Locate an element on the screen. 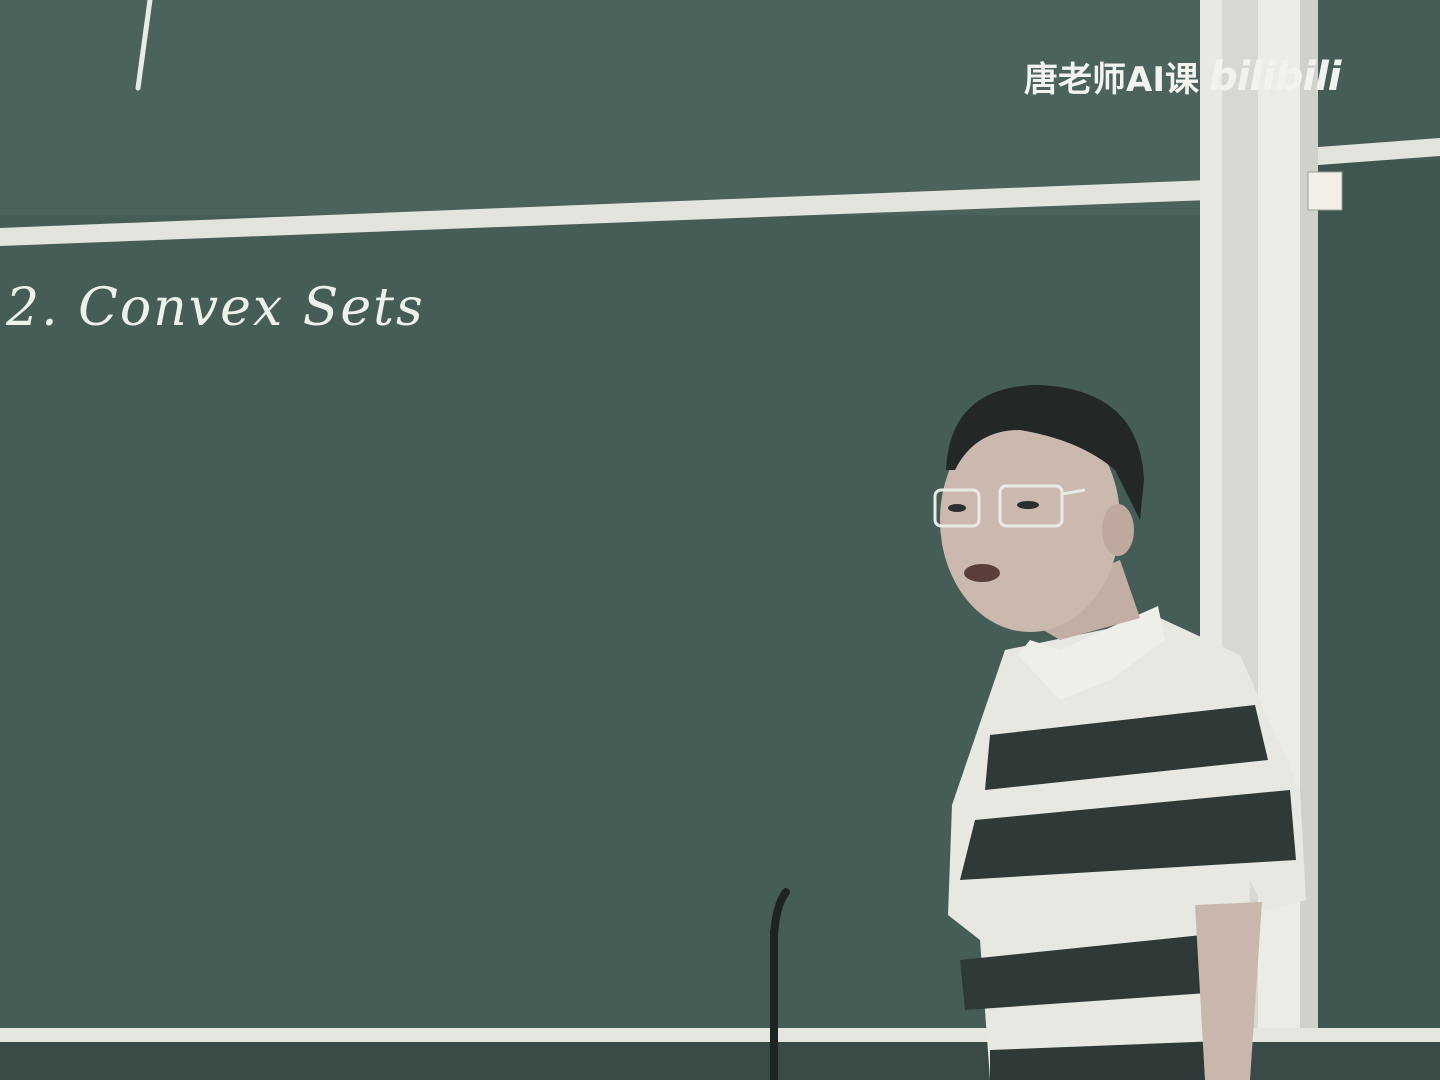  blackboard-right-panel is located at coordinates (1379, 620).